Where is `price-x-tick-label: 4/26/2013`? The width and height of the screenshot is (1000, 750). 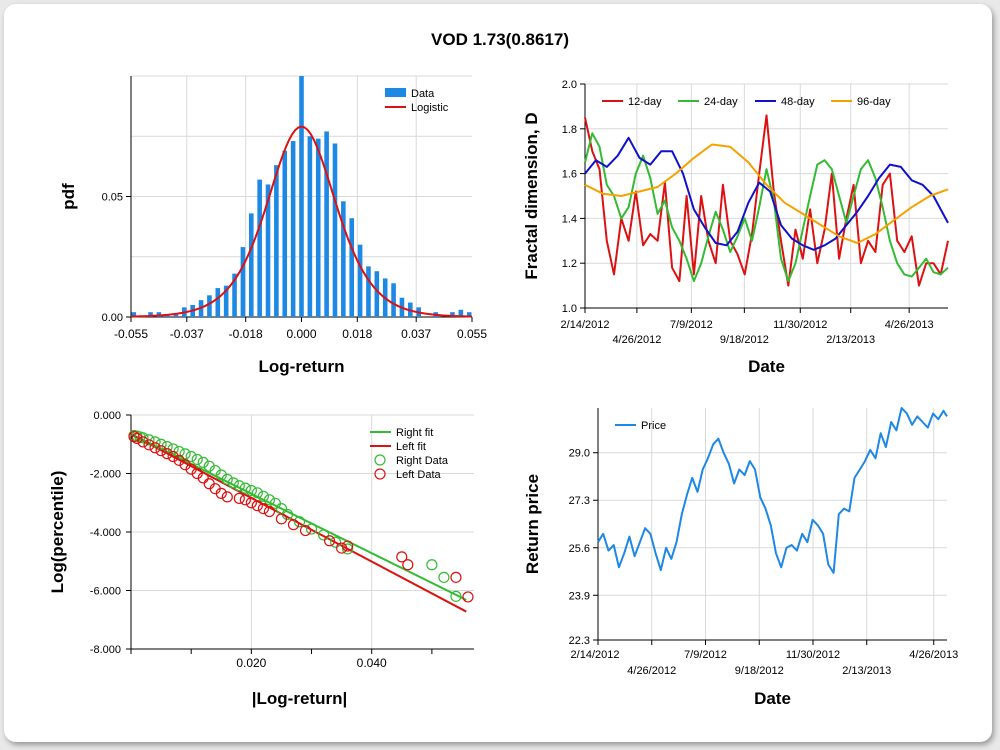
price-x-tick-label: 4/26/2013 is located at coordinates (933, 655).